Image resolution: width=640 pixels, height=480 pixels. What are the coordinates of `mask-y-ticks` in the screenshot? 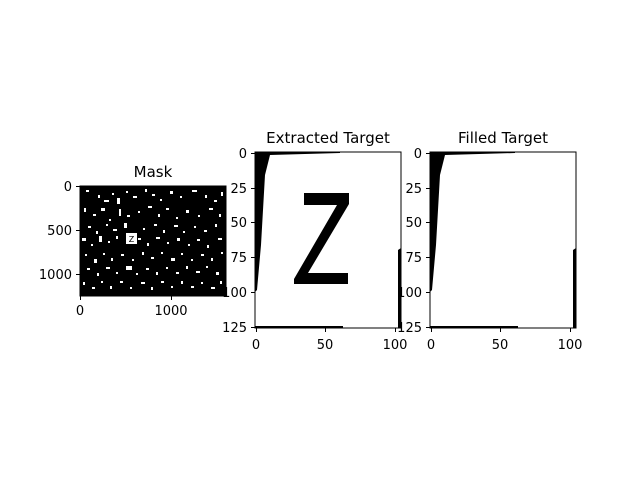 It's located at (78, 230).